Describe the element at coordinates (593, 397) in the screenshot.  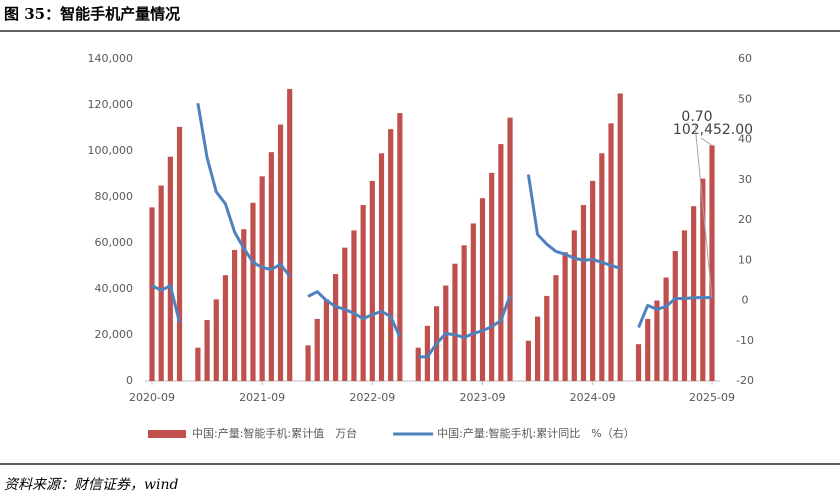
I see `x-tick-label: 2024-09` at that location.